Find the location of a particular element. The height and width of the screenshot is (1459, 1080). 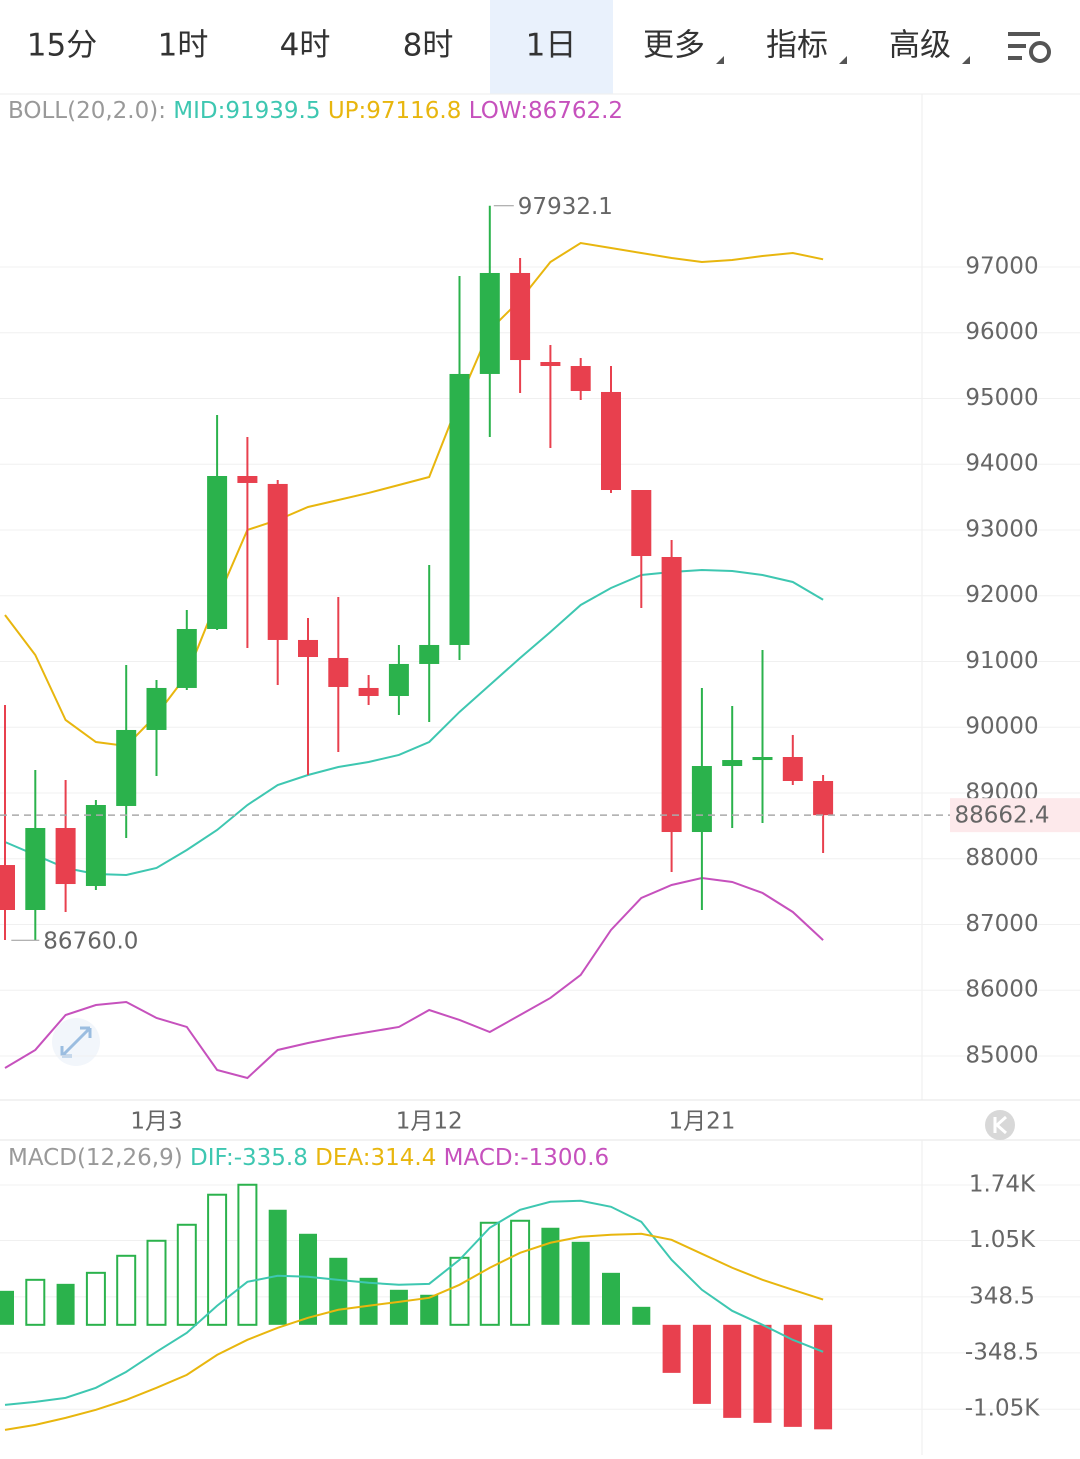

legend-name: UP: is located at coordinates (347, 111).